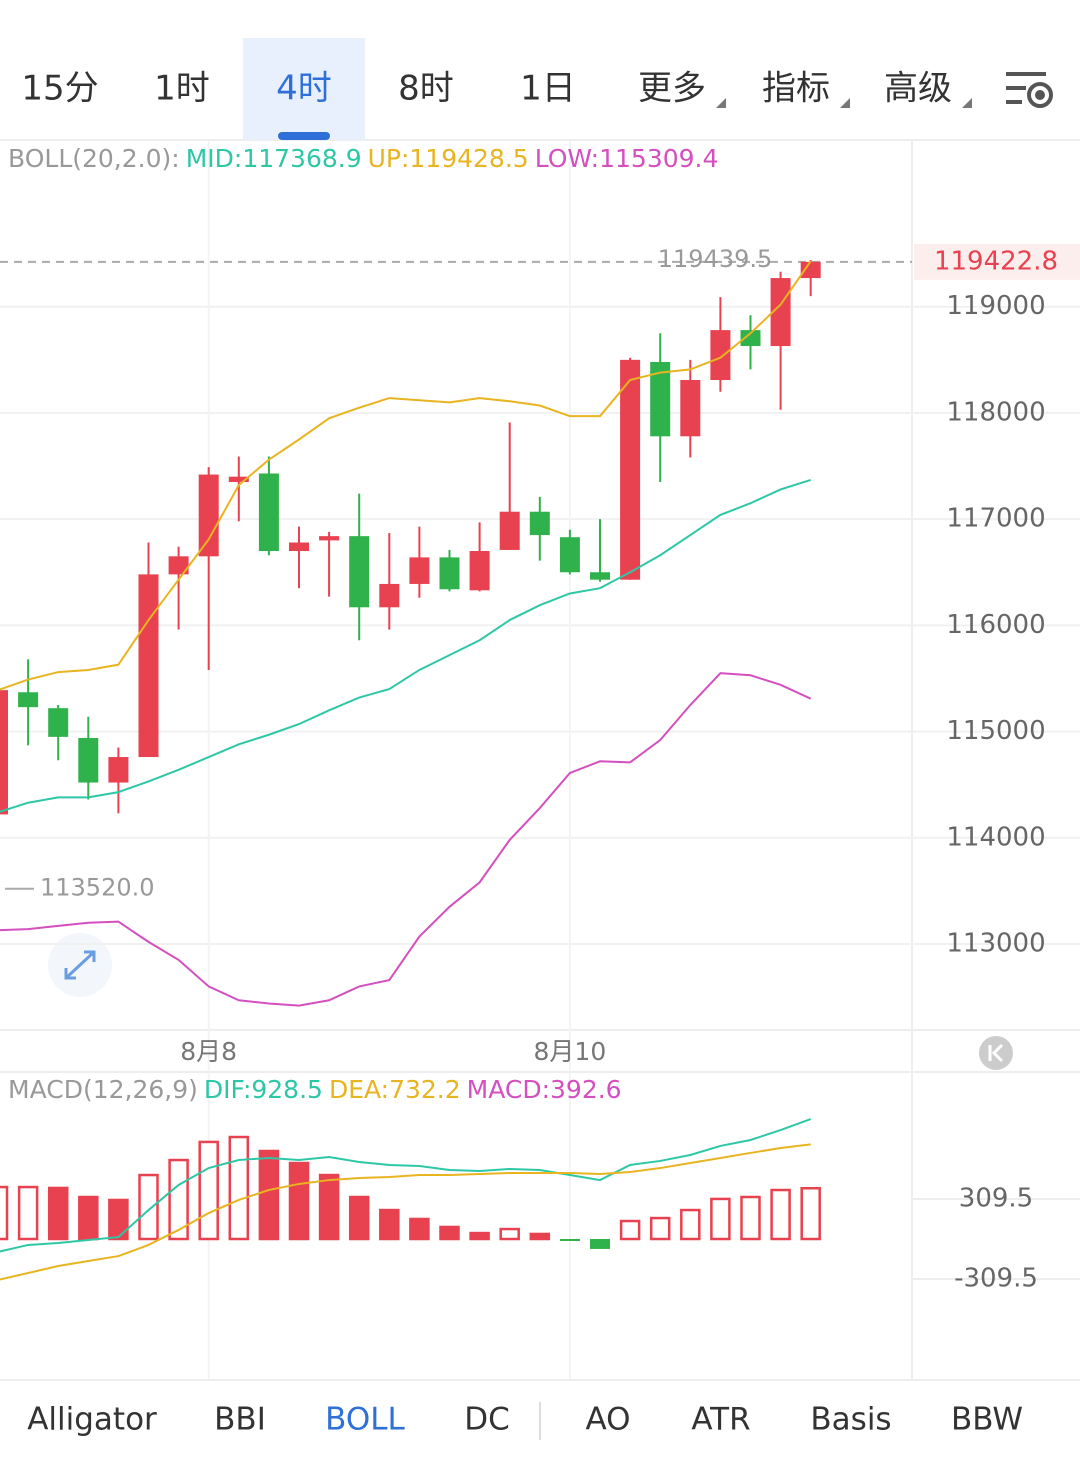 Image resolution: width=1080 pixels, height=1466 pixels. What do you see at coordinates (796, 89) in the screenshot?
I see `timeframe-tab: 指标` at bounding box center [796, 89].